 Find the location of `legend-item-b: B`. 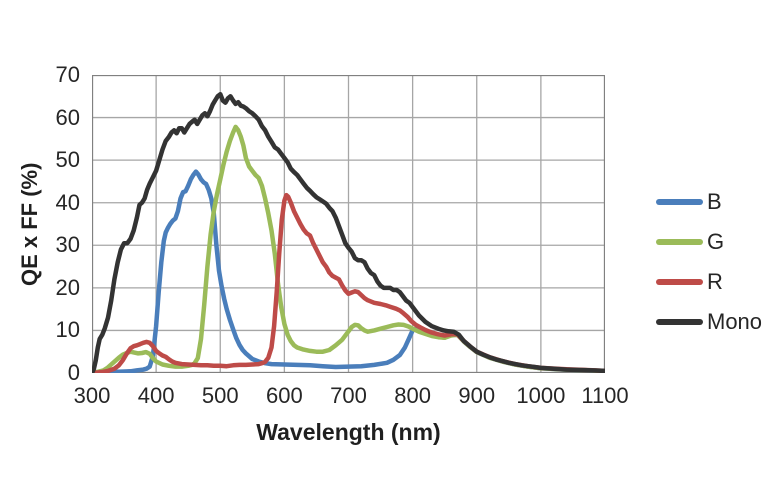

legend-item-b: B is located at coordinates (709, 202).